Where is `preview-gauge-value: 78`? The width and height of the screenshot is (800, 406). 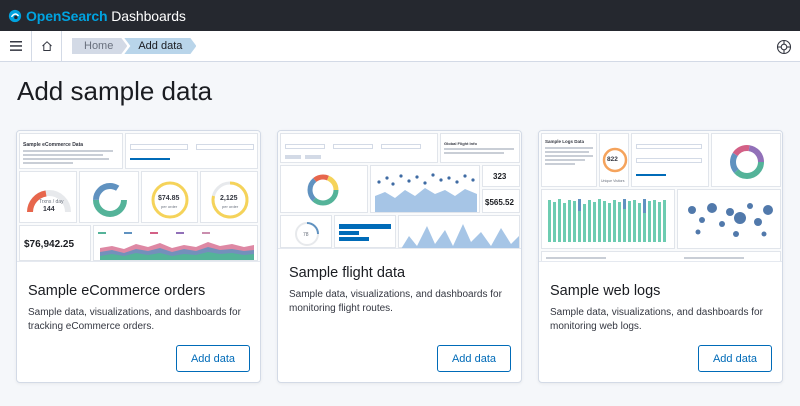
preview-gauge-value: 78 is located at coordinates (306, 235).